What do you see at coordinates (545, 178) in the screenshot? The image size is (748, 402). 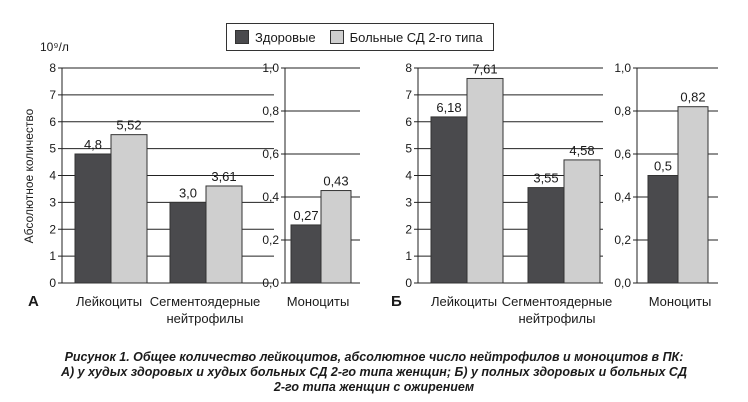 I see `data-label: 3,55` at bounding box center [545, 178].